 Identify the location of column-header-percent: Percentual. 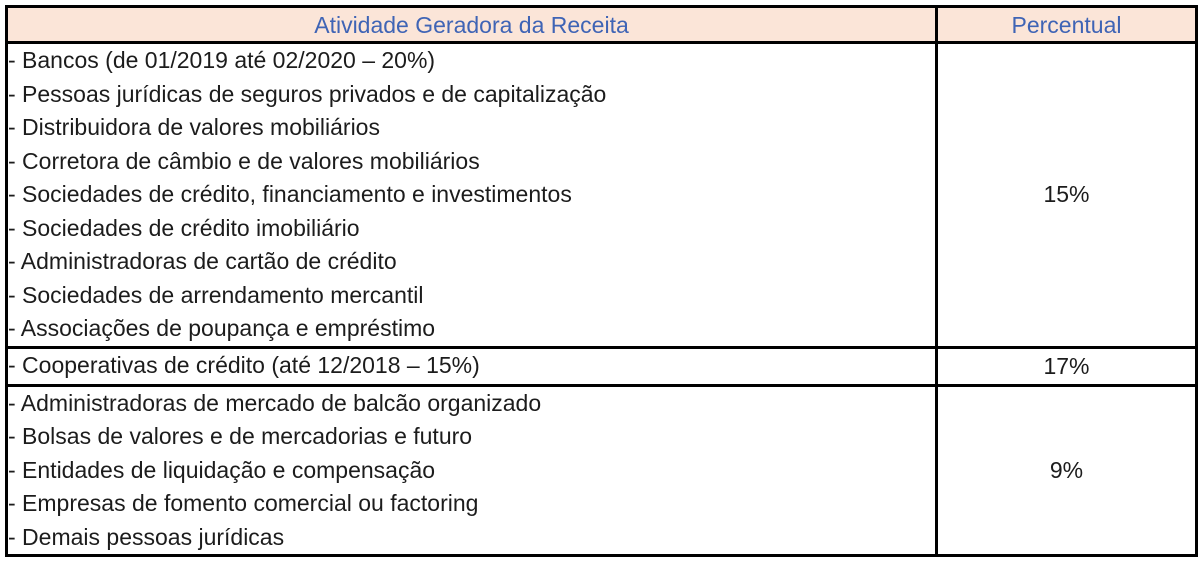
(1066, 24).